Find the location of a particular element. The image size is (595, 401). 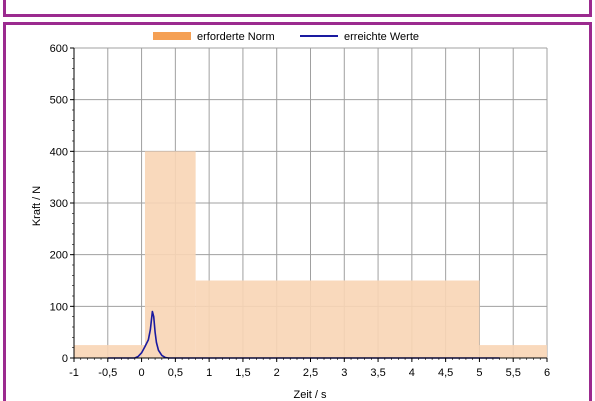

x-tick-label: 4 is located at coordinates (412, 373).